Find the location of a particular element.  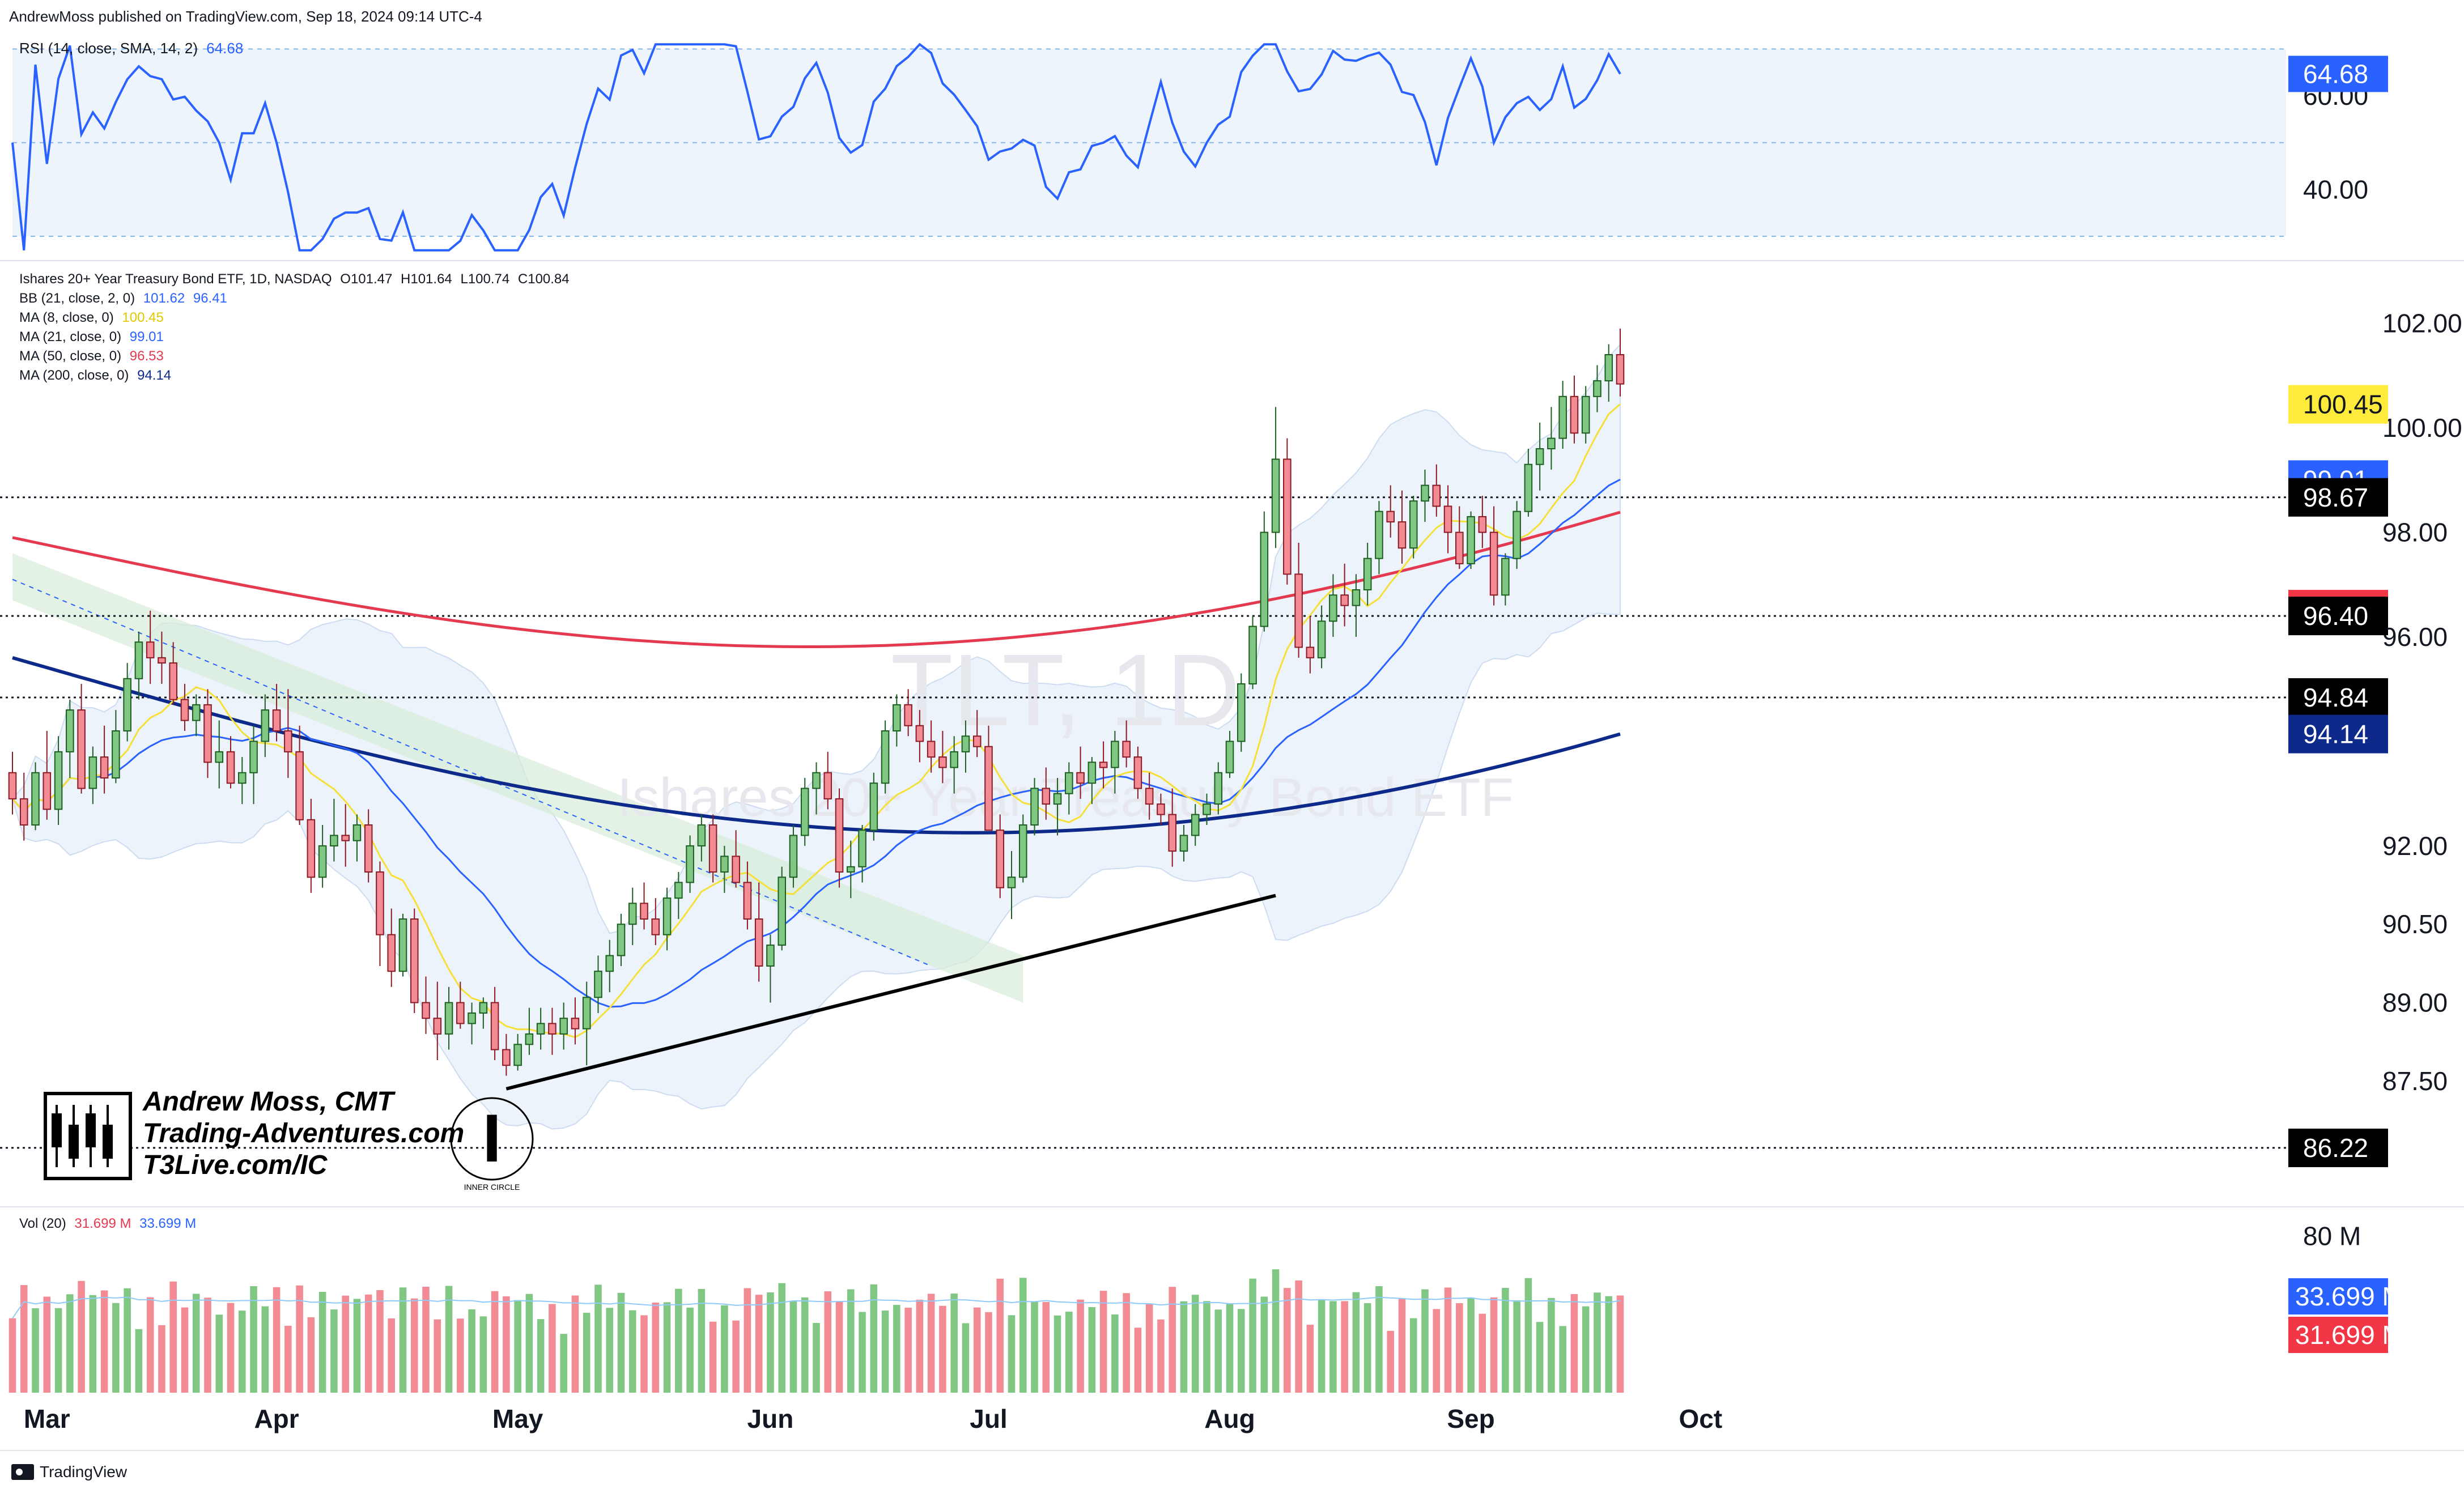

support-trendline is located at coordinates (890, 993).